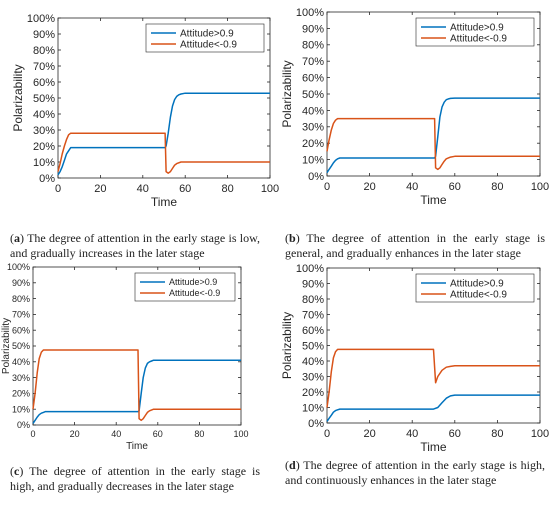  Describe the element at coordinates (292, 238) in the screenshot. I see `caption-b-letter: b` at that location.